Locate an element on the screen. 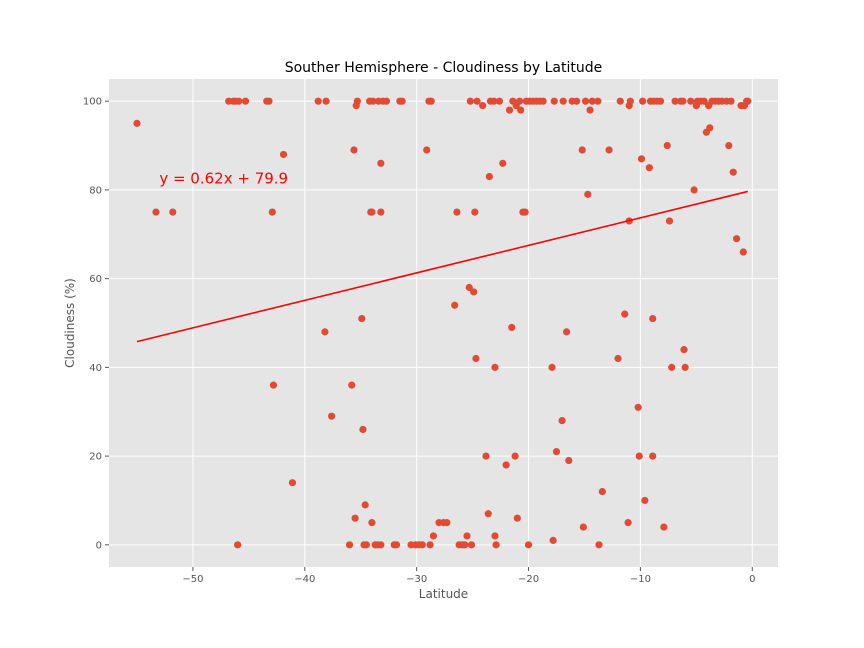 This screenshot has height=648, width=864. y-tick-label: 60 is located at coordinates (95, 279).